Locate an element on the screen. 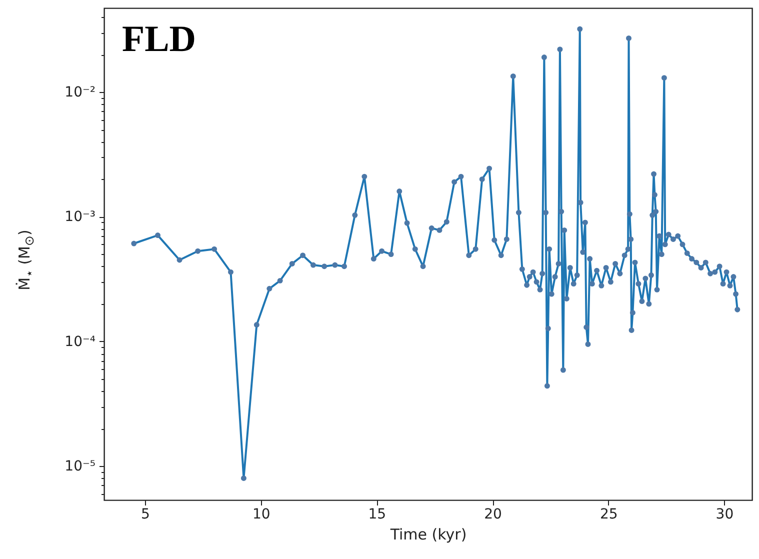 The width and height of the screenshot is (759, 559). y-tick-label: 10⁻² is located at coordinates (80, 92).